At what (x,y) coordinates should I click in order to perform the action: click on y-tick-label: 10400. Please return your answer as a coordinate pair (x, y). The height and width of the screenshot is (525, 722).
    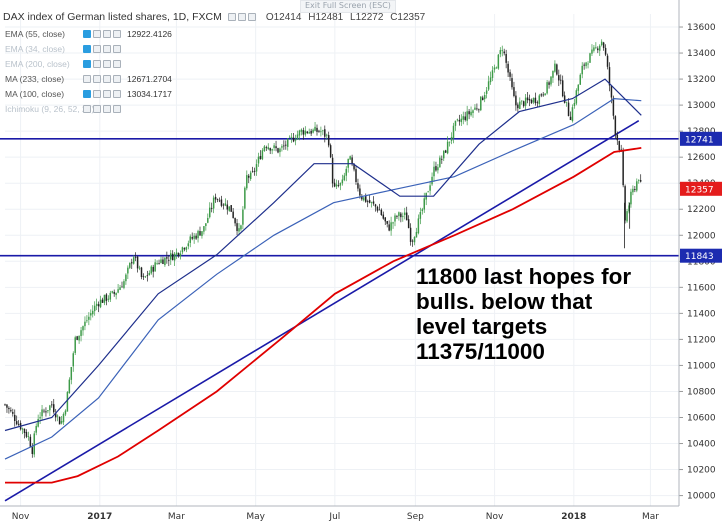
    Looking at the image, I should click on (701, 445).